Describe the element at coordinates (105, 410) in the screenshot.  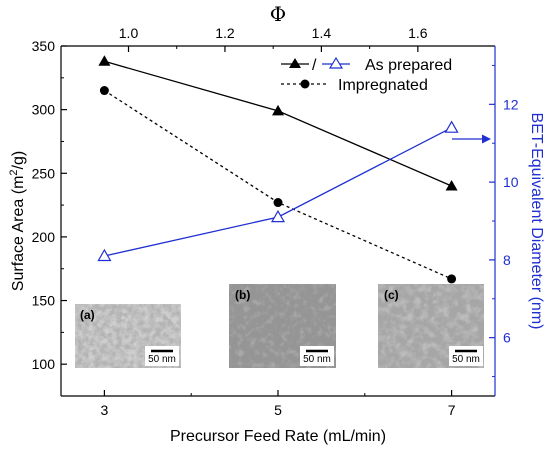
I see `x-tick-label: 3` at that location.